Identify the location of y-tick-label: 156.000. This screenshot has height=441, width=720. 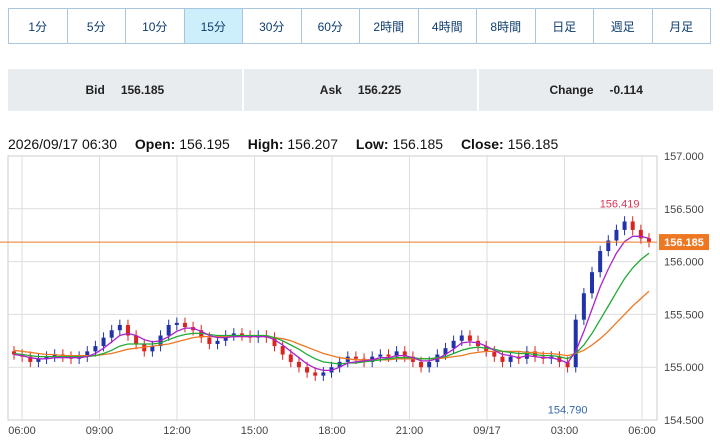
(684, 263).